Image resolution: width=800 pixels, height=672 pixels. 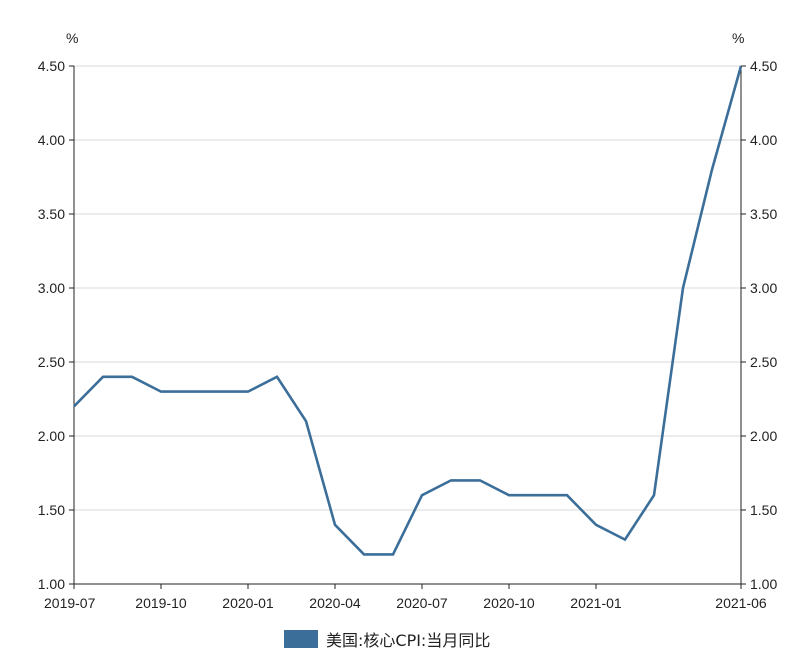 I want to click on legend: 美国:核心CPI:当月同比, so click(x=387, y=639).